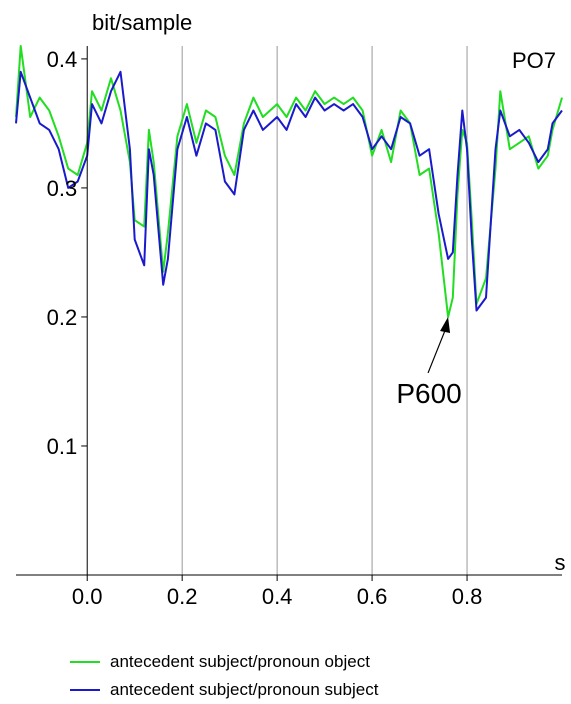 This screenshot has width=571, height=704. Describe the element at coordinates (142, 22) in the screenshot. I see `y-axis-label: bit/sample` at that location.